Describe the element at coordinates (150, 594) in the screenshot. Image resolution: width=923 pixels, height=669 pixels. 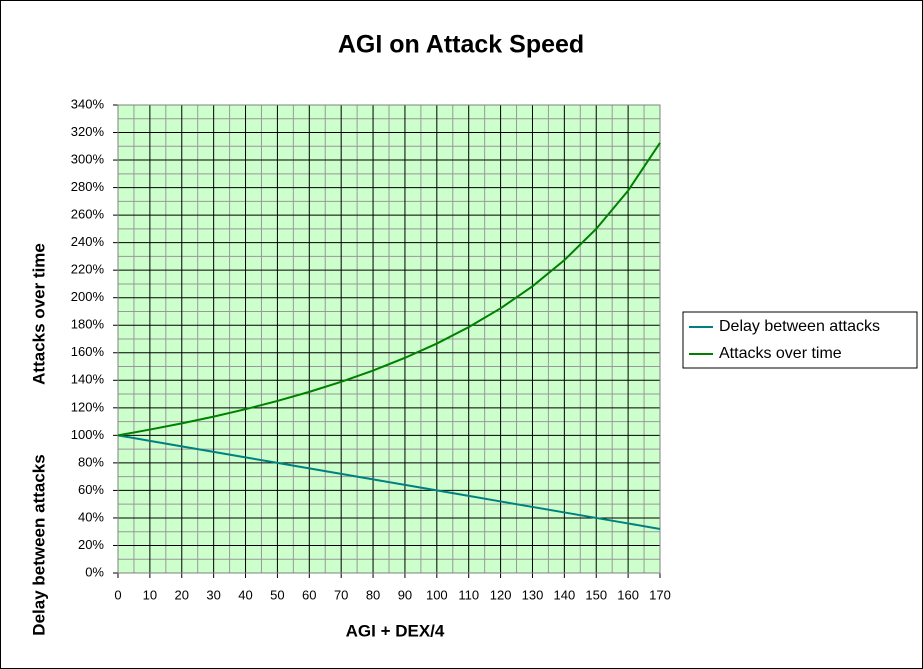
I see `x-tick-label: 10` at that location.